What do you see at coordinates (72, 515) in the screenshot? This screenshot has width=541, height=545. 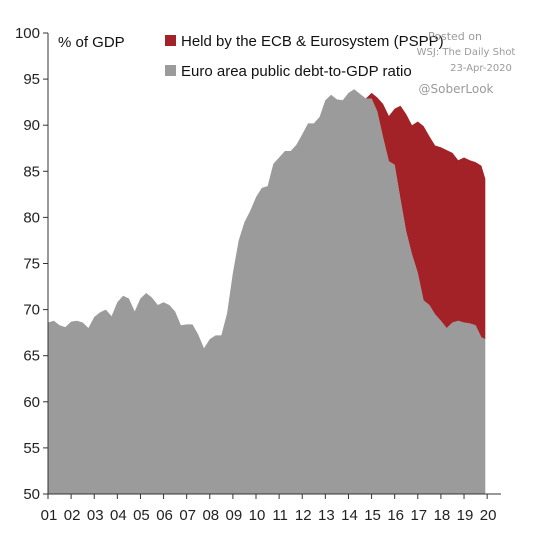 I see `x-tick-label: 02` at bounding box center [72, 515].